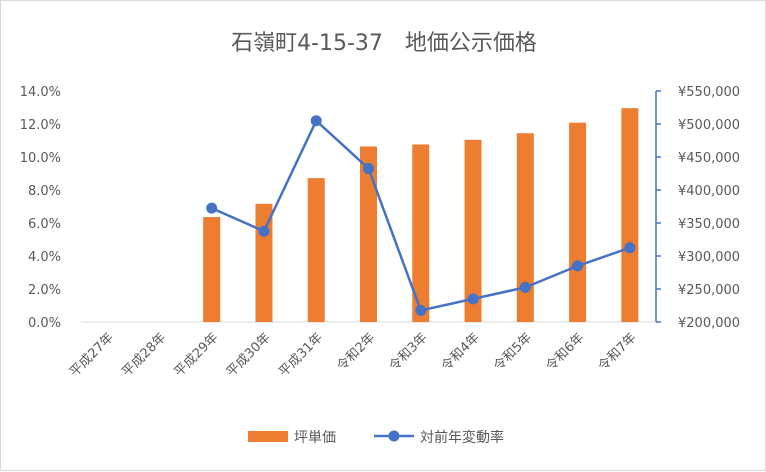  I want to click on left-axis: 0.0% 2.0% 4.0% 6.0% 8.0% 10.0% 12.0% 14.0%, so click(40, 208).